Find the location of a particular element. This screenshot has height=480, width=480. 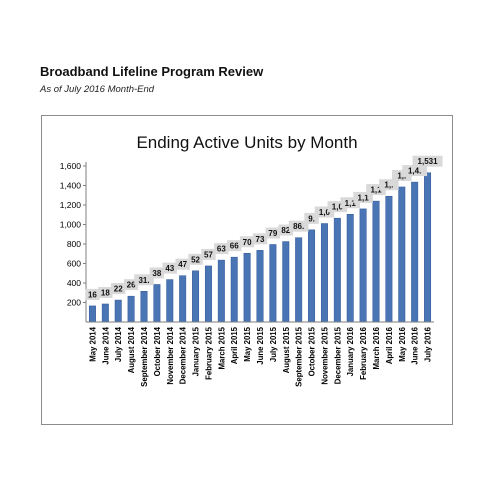

chart-title: Ending Active Units by Month is located at coordinates (246, 142).